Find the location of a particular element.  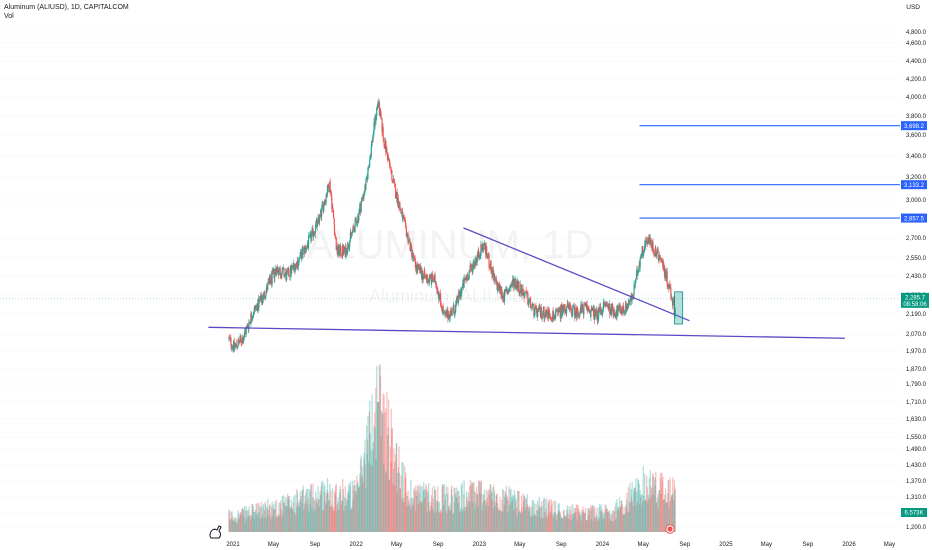

event-marker-icon is located at coordinates (670, 529).